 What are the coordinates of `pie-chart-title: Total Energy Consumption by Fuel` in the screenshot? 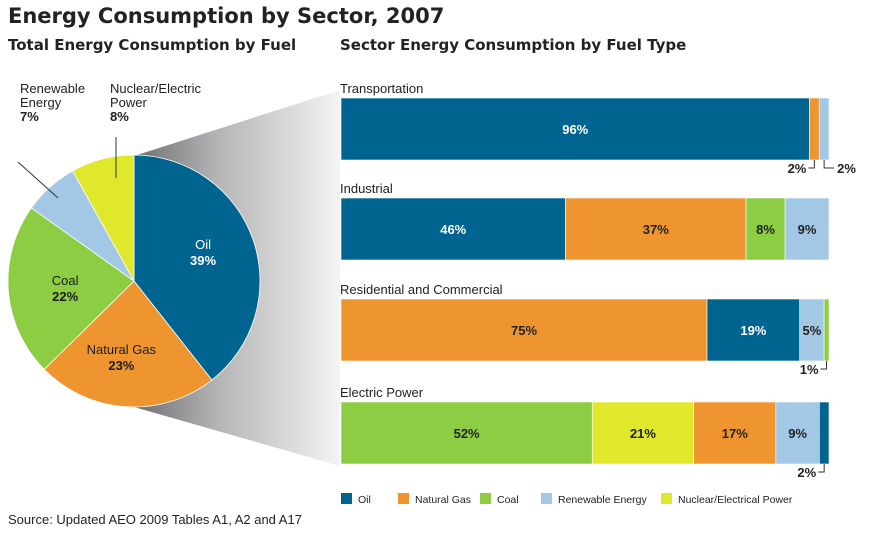 It's located at (152, 45).